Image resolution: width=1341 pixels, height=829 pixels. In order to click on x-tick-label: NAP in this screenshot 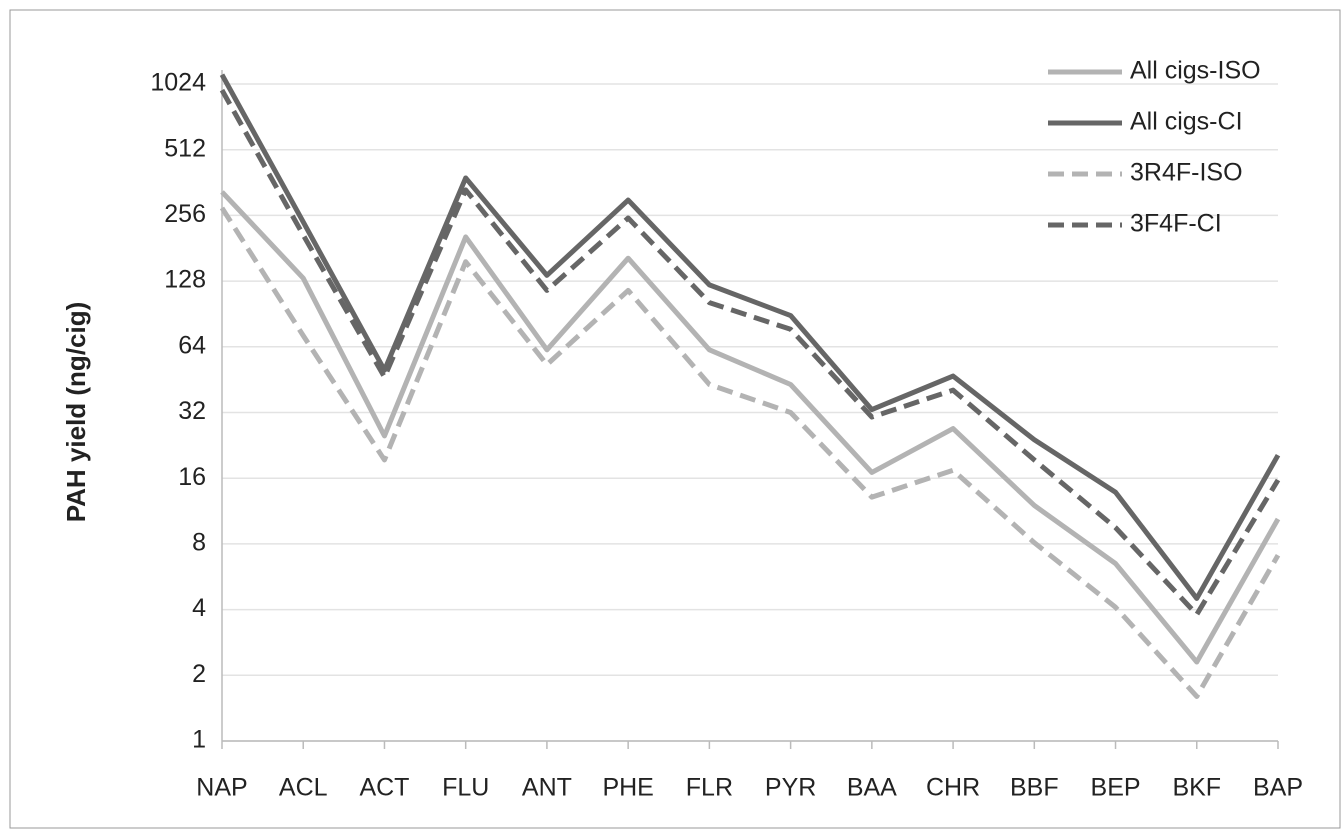, I will do `click(221, 788)`.